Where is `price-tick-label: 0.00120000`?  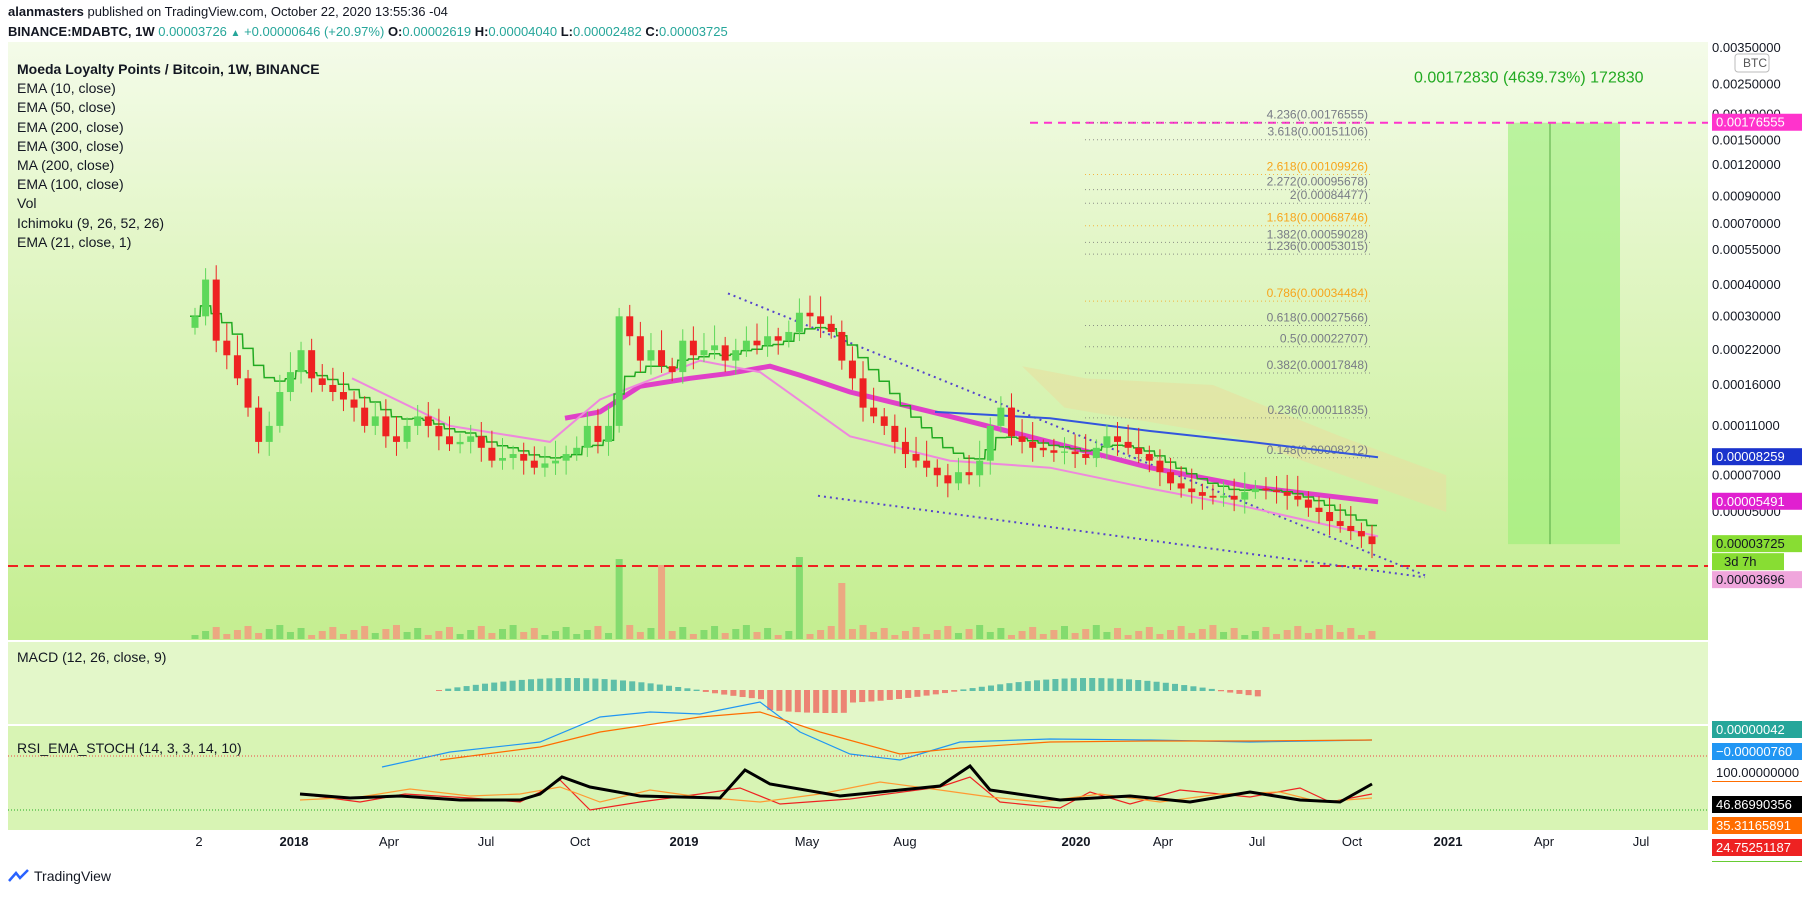 price-tick-label: 0.00120000 is located at coordinates (1746, 164).